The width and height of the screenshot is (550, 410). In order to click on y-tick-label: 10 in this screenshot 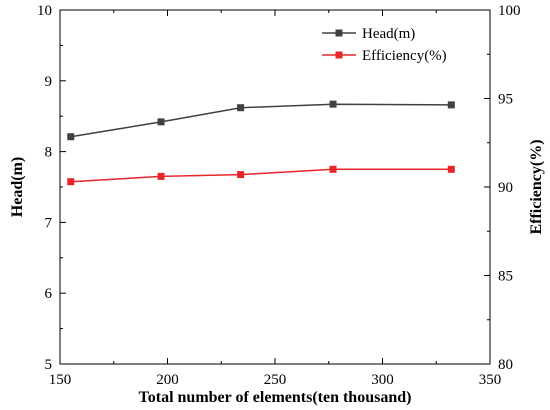, I will do `click(44, 11)`.